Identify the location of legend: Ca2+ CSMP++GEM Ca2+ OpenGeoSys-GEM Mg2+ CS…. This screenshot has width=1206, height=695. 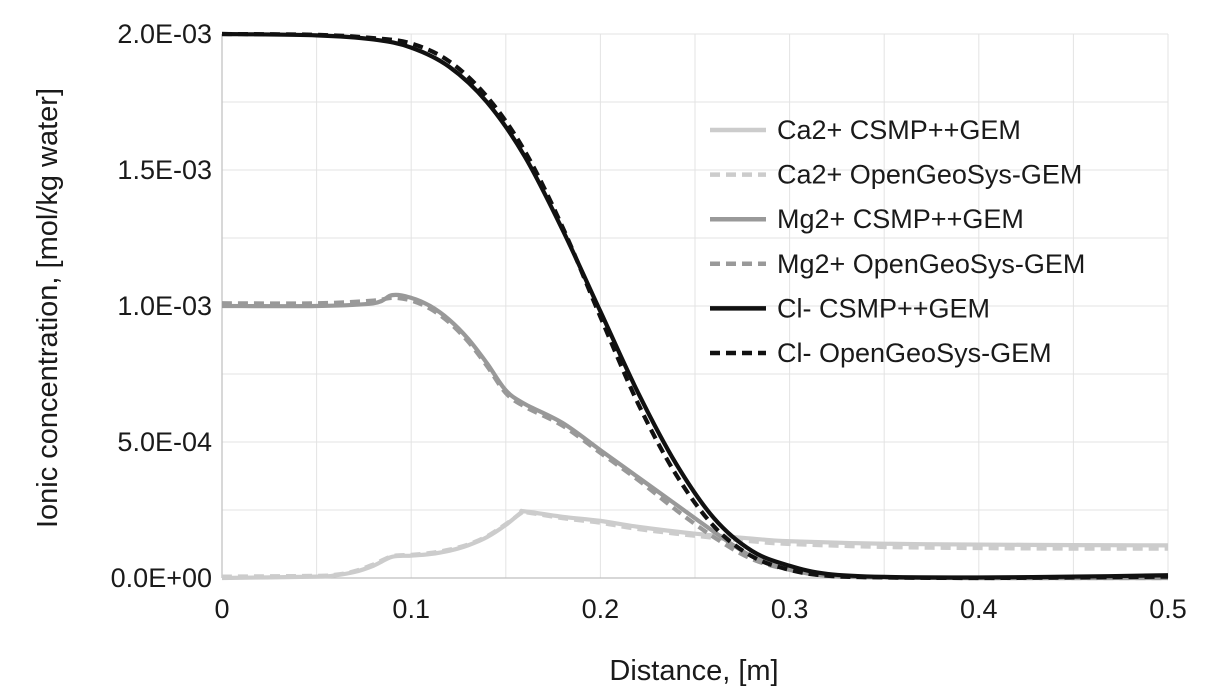
(897, 241).